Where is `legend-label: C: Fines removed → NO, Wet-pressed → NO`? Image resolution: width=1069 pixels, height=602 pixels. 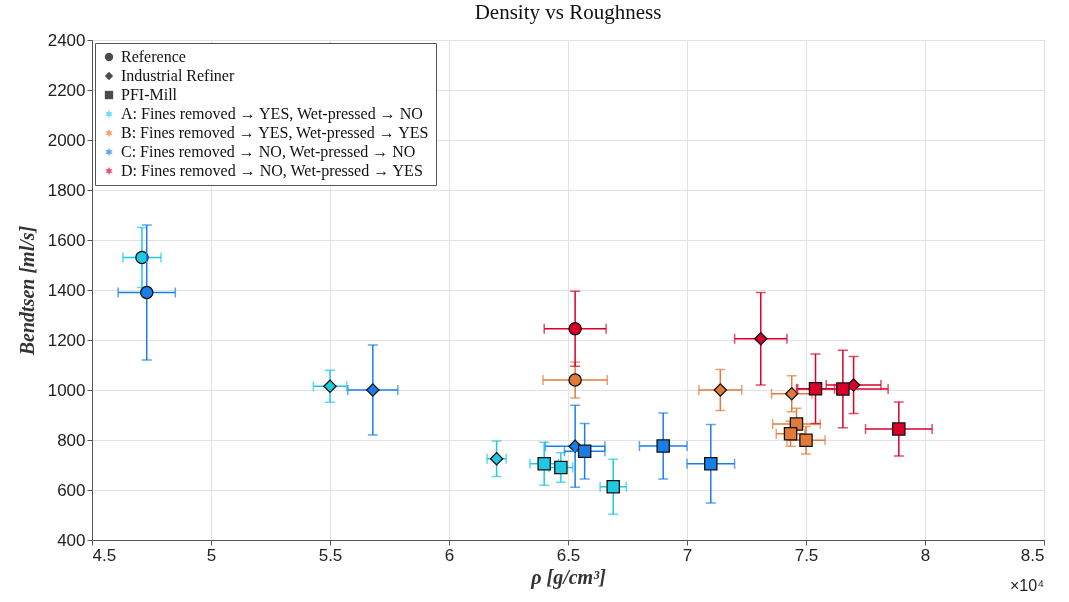 legend-label: C: Fines removed → NO, Wet-pressed → NO is located at coordinates (268, 152).